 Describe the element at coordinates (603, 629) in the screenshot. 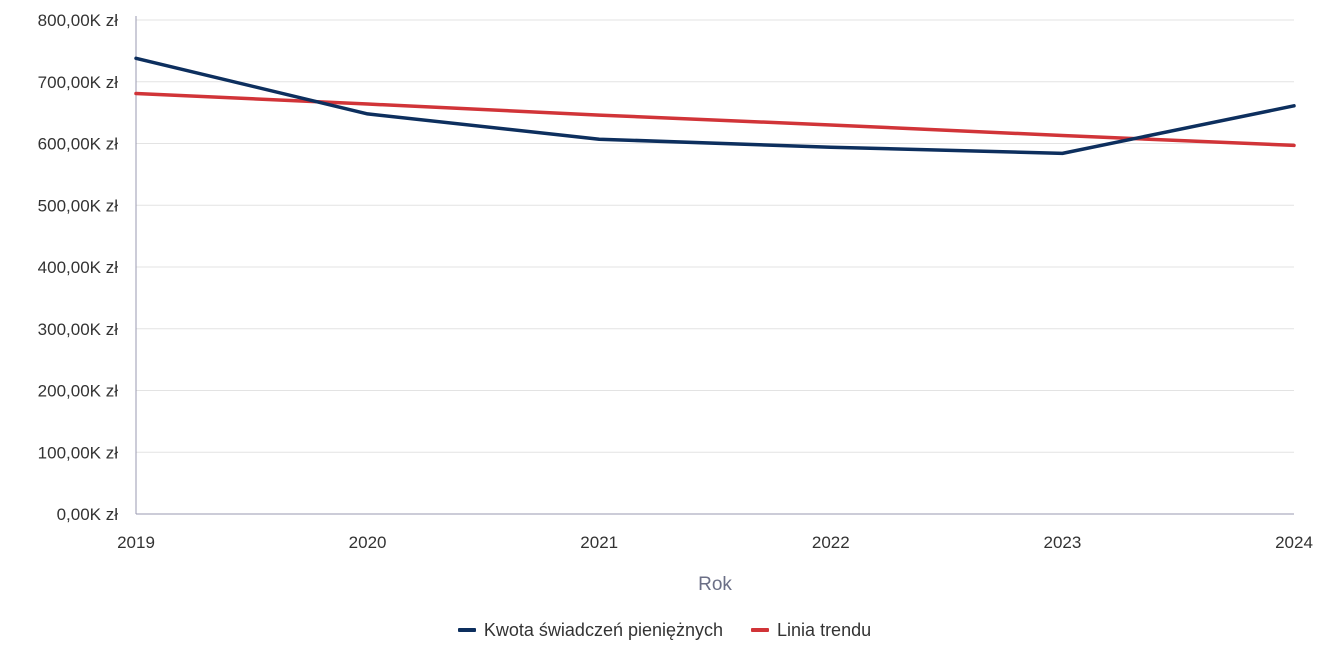

I see `legend-label: Kwota świadczeń pieniężnych` at that location.